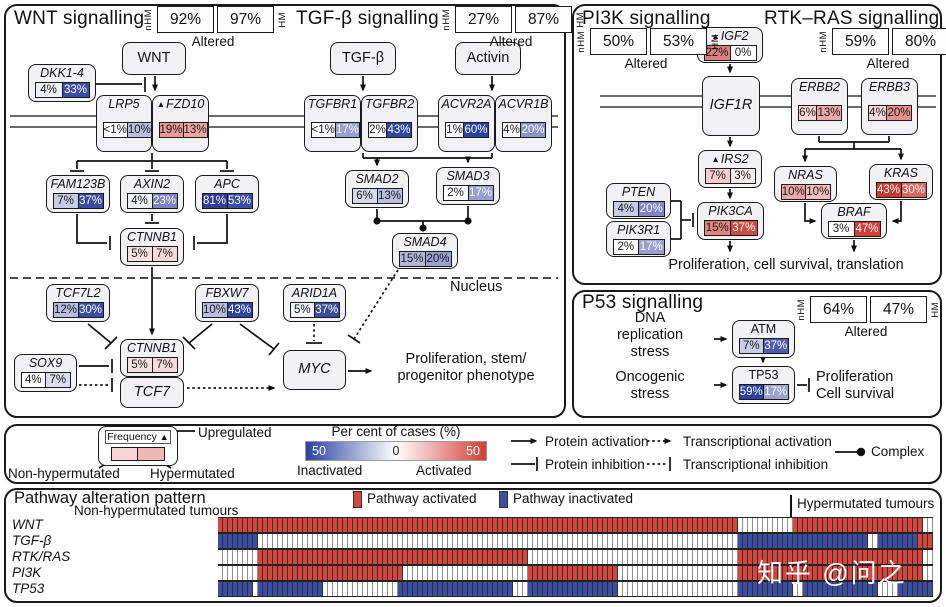 This screenshot has width=946, height=607. I want to click on gene-box-fam123b: FAM123B 7% 37%, so click(78, 194).